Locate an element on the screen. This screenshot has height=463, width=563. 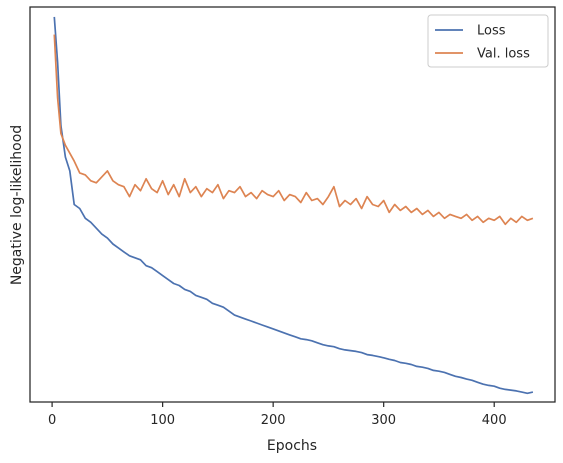
x-axis-label: Epochs is located at coordinates (292, 446).